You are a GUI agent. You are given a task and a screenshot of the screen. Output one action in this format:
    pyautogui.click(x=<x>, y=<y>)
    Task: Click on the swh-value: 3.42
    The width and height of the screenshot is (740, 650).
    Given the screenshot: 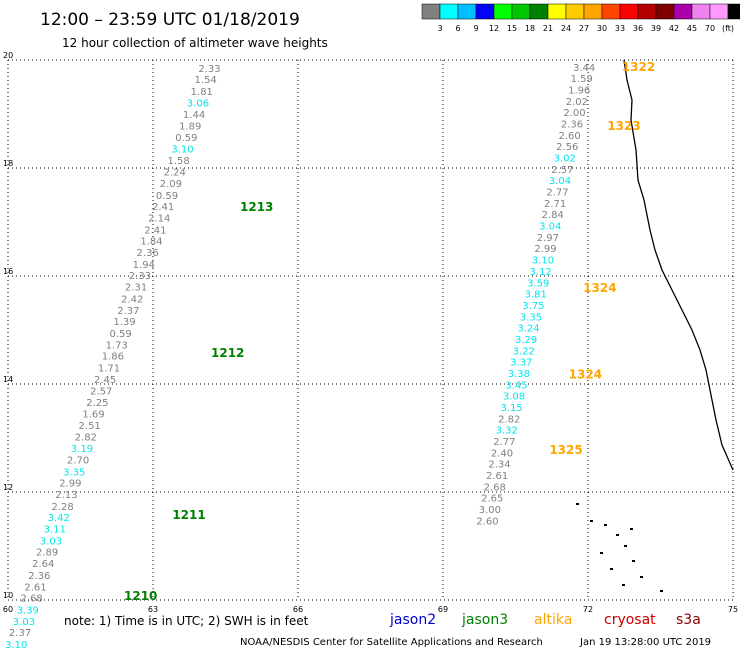 What is the action you would take?
    pyautogui.click(x=59, y=518)
    